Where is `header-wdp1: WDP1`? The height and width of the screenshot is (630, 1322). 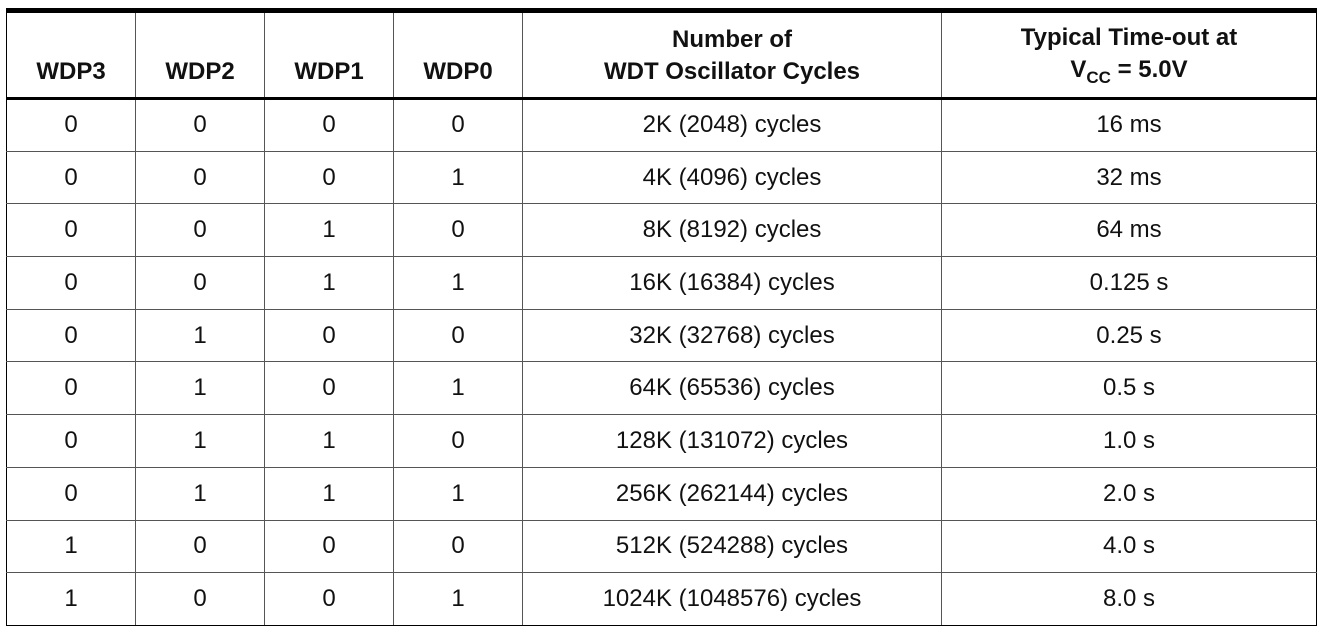 header-wdp1: WDP1 is located at coordinates (329, 54).